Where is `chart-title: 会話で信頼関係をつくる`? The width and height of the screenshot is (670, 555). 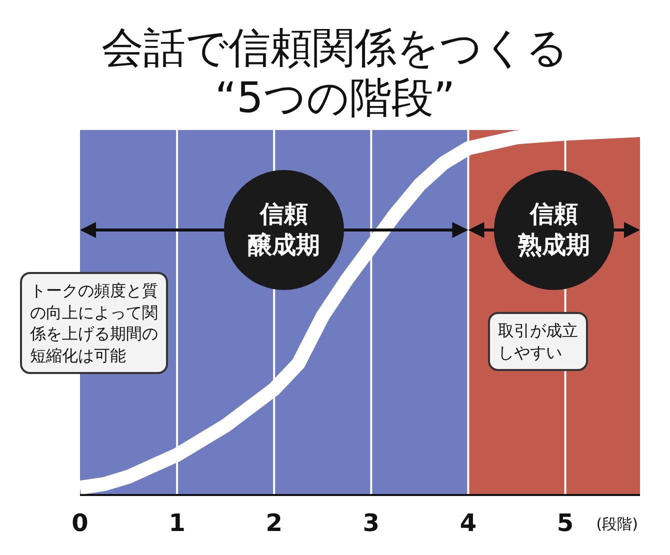
chart-title: 会話で信頼関係をつくる is located at coordinates (335, 47).